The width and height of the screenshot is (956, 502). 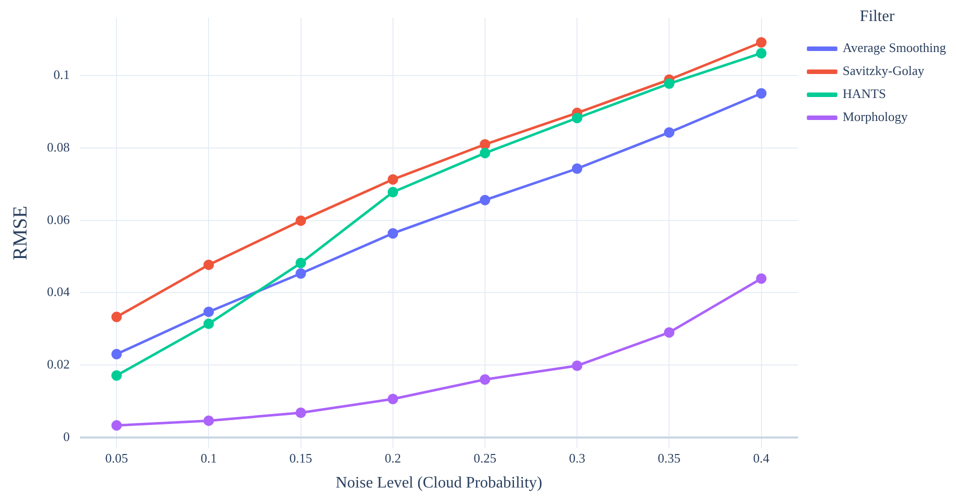 I want to click on legend-label: HANTS, so click(x=864, y=94).